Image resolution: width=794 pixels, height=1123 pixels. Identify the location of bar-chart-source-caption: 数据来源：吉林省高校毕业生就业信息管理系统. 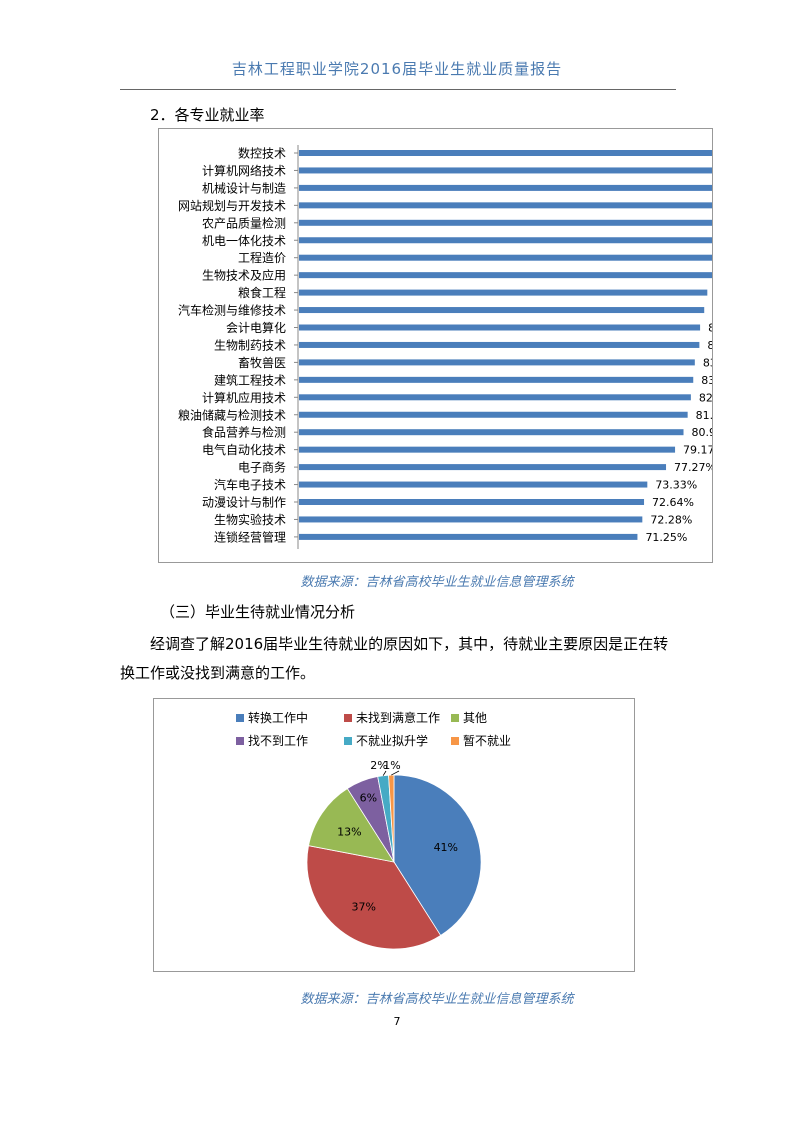
(437, 582).